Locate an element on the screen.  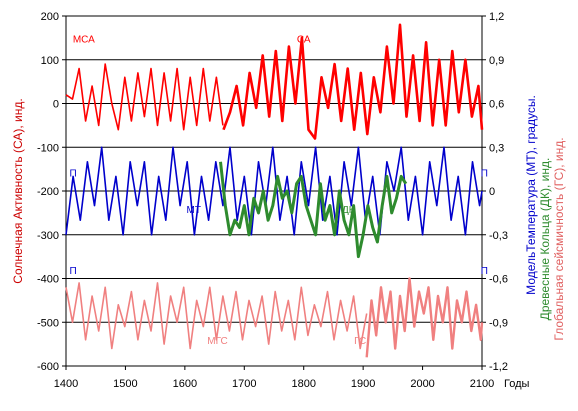
y-left-tick-label: 200 is located at coordinates (50, 17).